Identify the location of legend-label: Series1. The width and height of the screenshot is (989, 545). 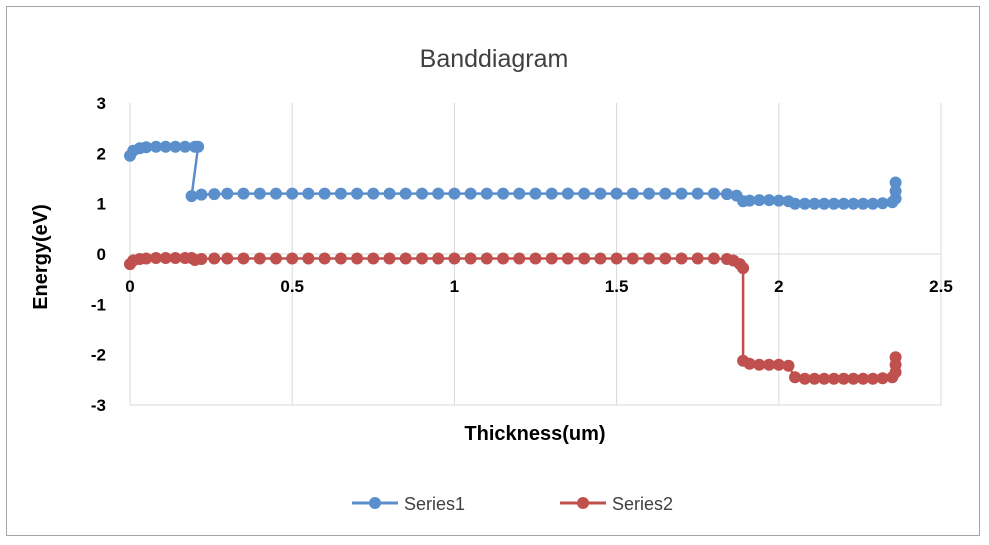
(434, 504).